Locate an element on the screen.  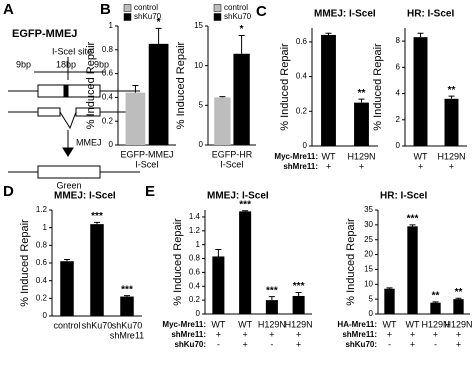
product-label: Green is located at coordinates (68, 185).